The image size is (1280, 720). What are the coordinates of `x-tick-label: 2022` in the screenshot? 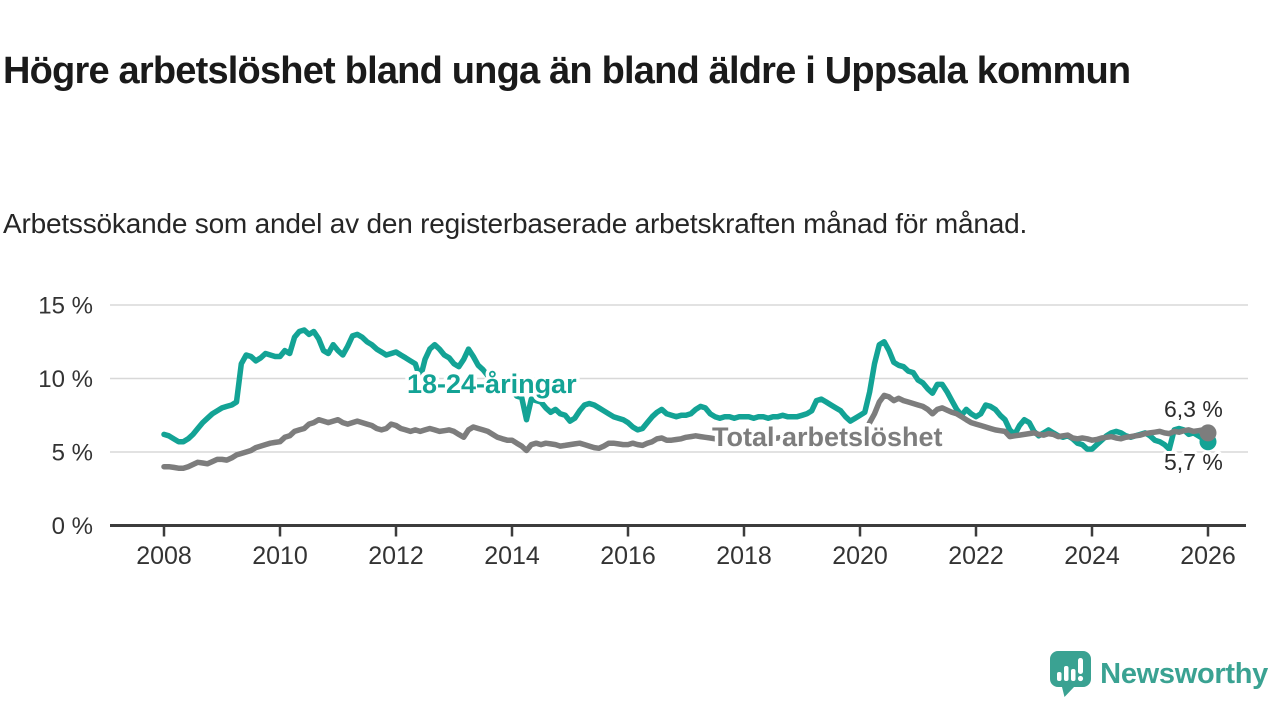 It's located at (976, 556).